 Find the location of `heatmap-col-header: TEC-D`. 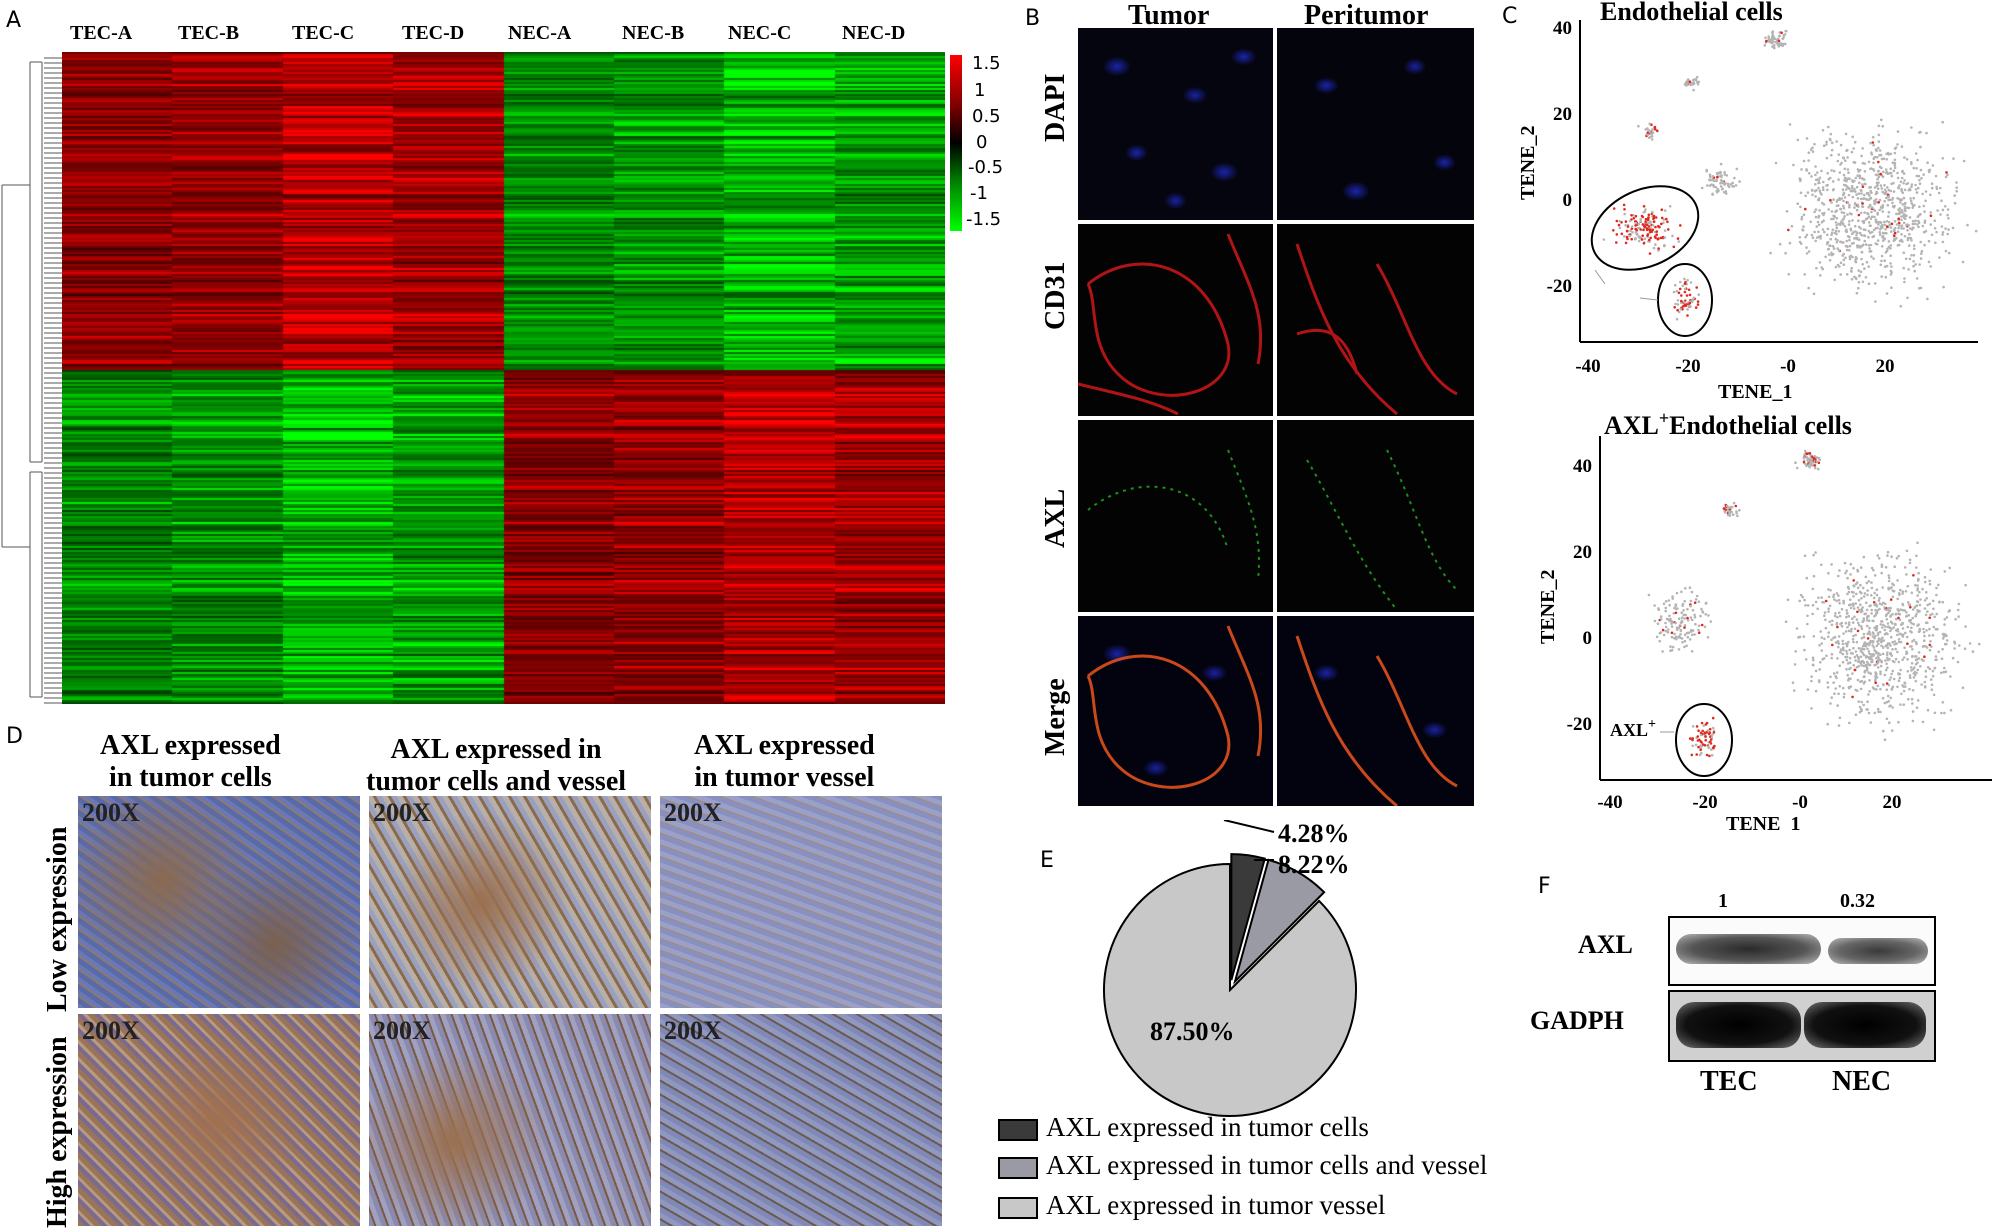

heatmap-col-header: TEC-D is located at coordinates (433, 33).